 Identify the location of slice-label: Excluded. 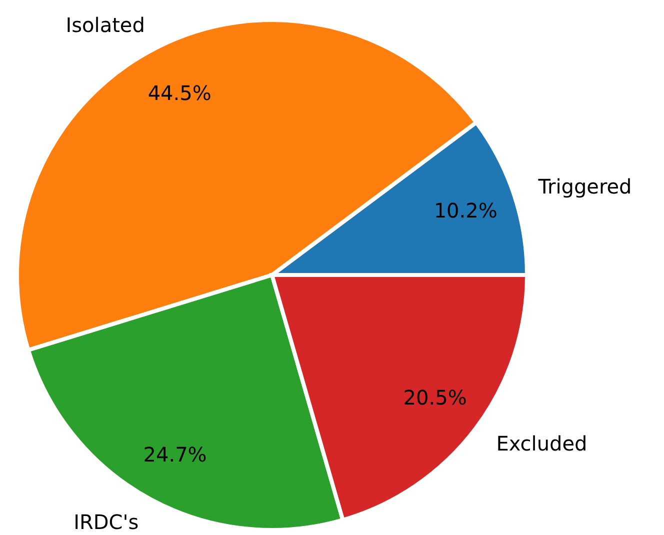
(542, 444).